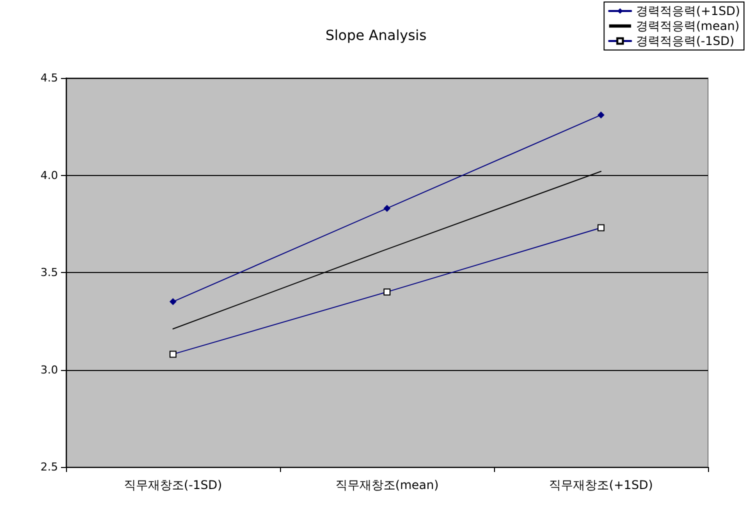 The width and height of the screenshot is (746, 517). Describe the element at coordinates (688, 26) in the screenshot. I see `legend-label: 경력적응력(mean)` at that location.